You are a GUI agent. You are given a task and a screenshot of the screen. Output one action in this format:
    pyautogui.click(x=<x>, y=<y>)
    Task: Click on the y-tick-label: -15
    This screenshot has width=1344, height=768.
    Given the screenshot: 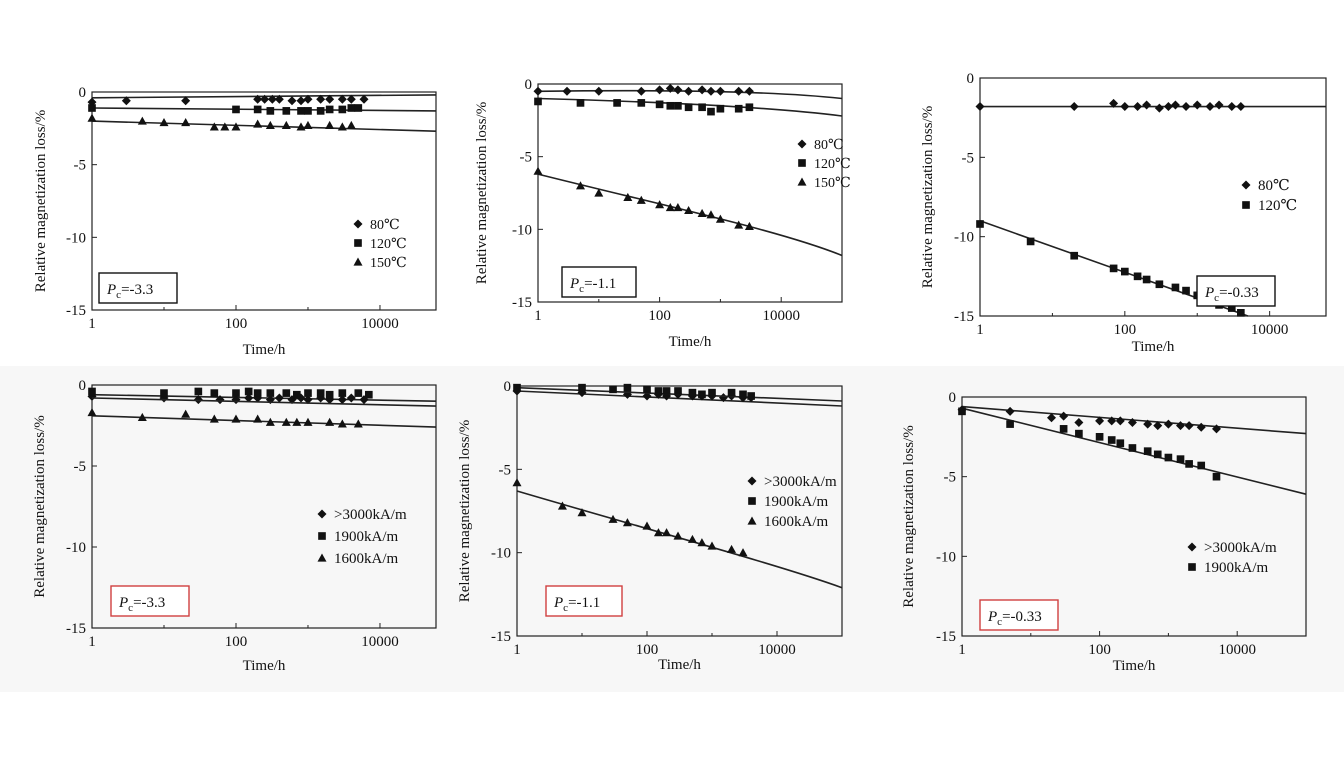 What is the action you would take?
    pyautogui.click(x=946, y=637)
    